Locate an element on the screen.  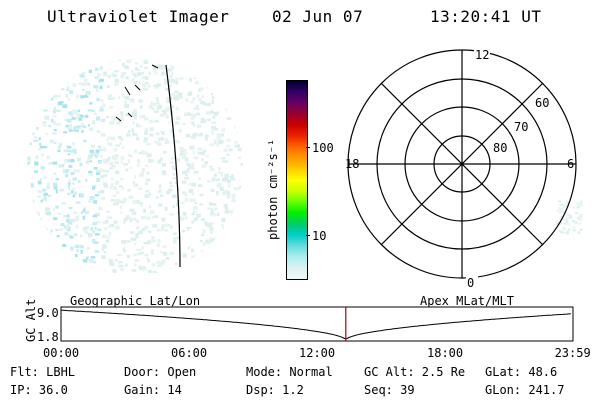
info-gain: Gain: 14 is located at coordinates (153, 390).